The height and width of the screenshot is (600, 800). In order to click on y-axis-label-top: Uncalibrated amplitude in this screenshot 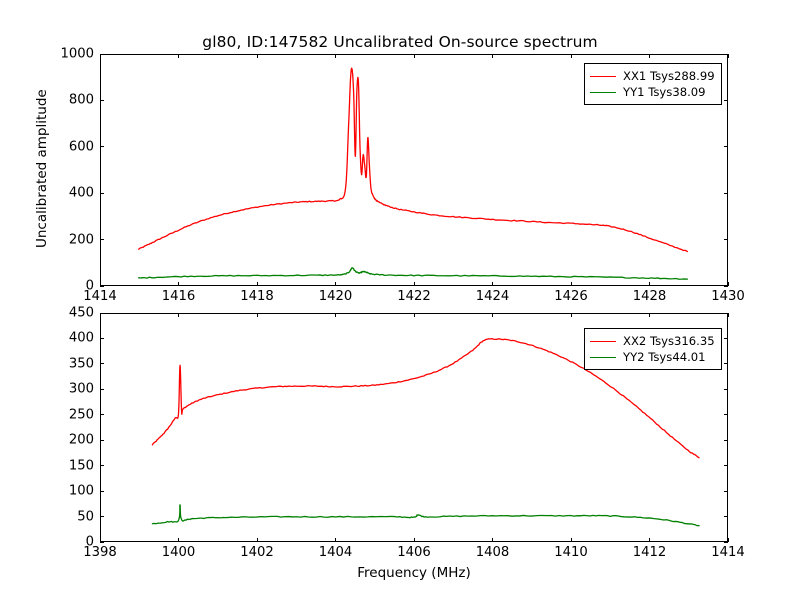, I will do `click(42, 168)`.